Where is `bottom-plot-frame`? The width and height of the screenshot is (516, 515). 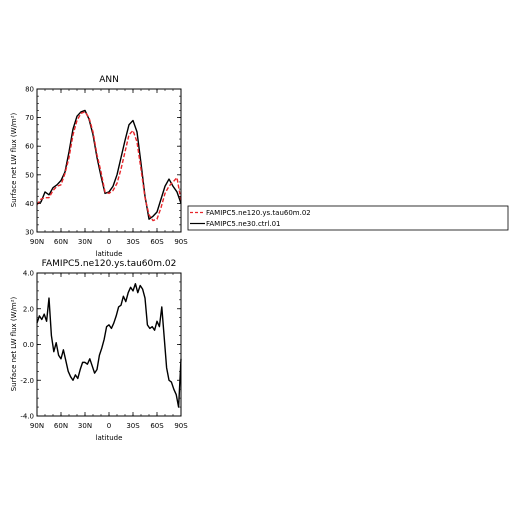 bottom-plot-frame is located at coordinates (109, 344).